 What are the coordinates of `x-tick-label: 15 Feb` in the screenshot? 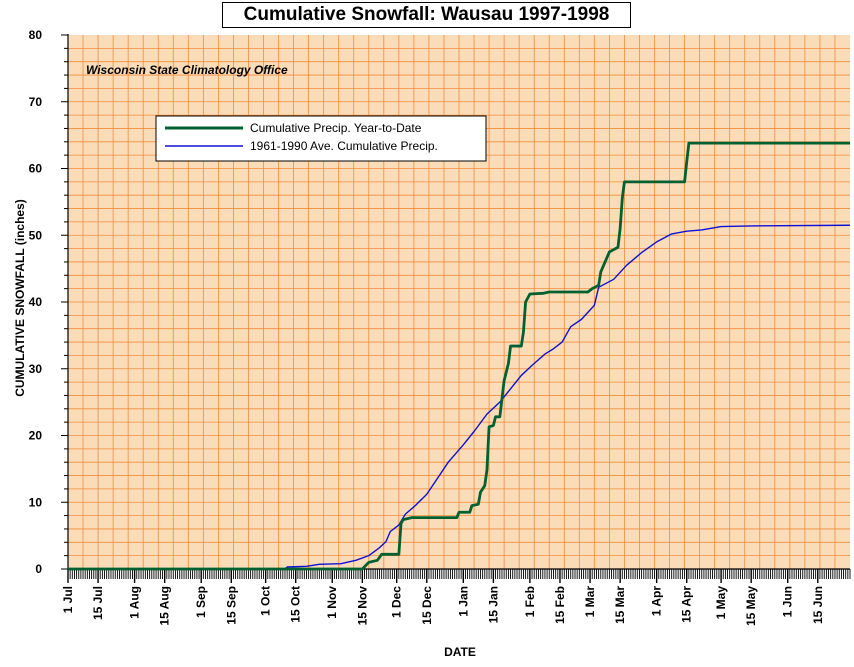 It's located at (560, 605).